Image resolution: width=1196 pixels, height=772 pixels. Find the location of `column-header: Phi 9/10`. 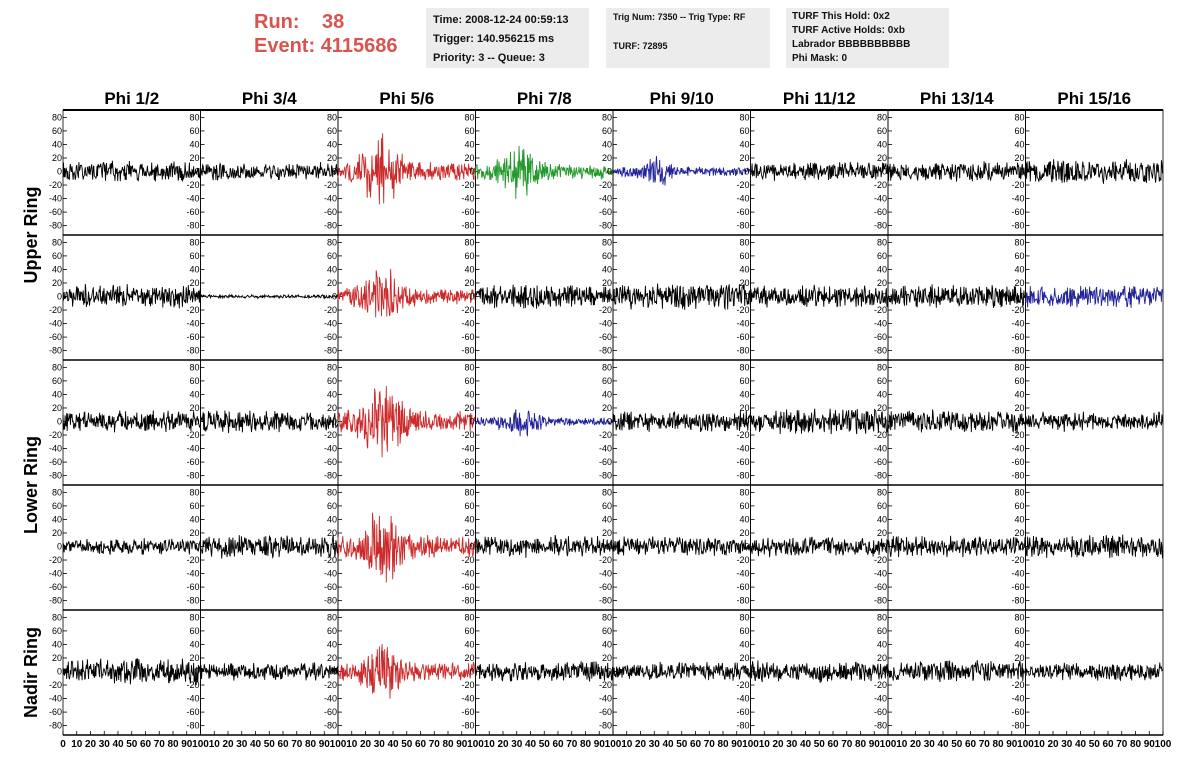

column-header: Phi 9/10 is located at coordinates (682, 98).